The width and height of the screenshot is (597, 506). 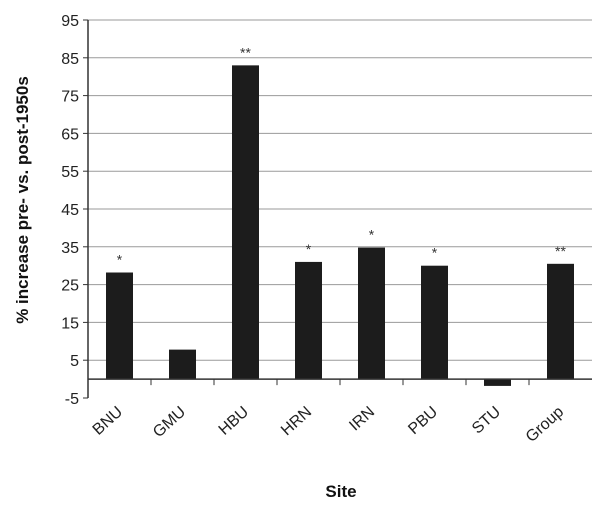 What do you see at coordinates (182, 364) in the screenshot?
I see `bar-gmu` at bounding box center [182, 364].